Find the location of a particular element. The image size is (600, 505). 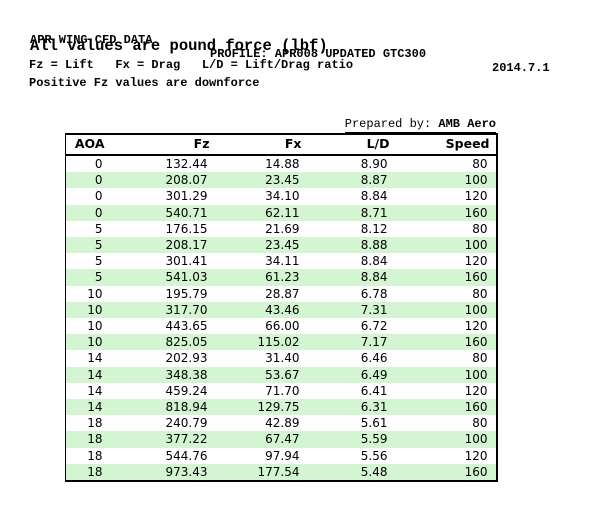

column-header-fz: Fz is located at coordinates (163, 145).